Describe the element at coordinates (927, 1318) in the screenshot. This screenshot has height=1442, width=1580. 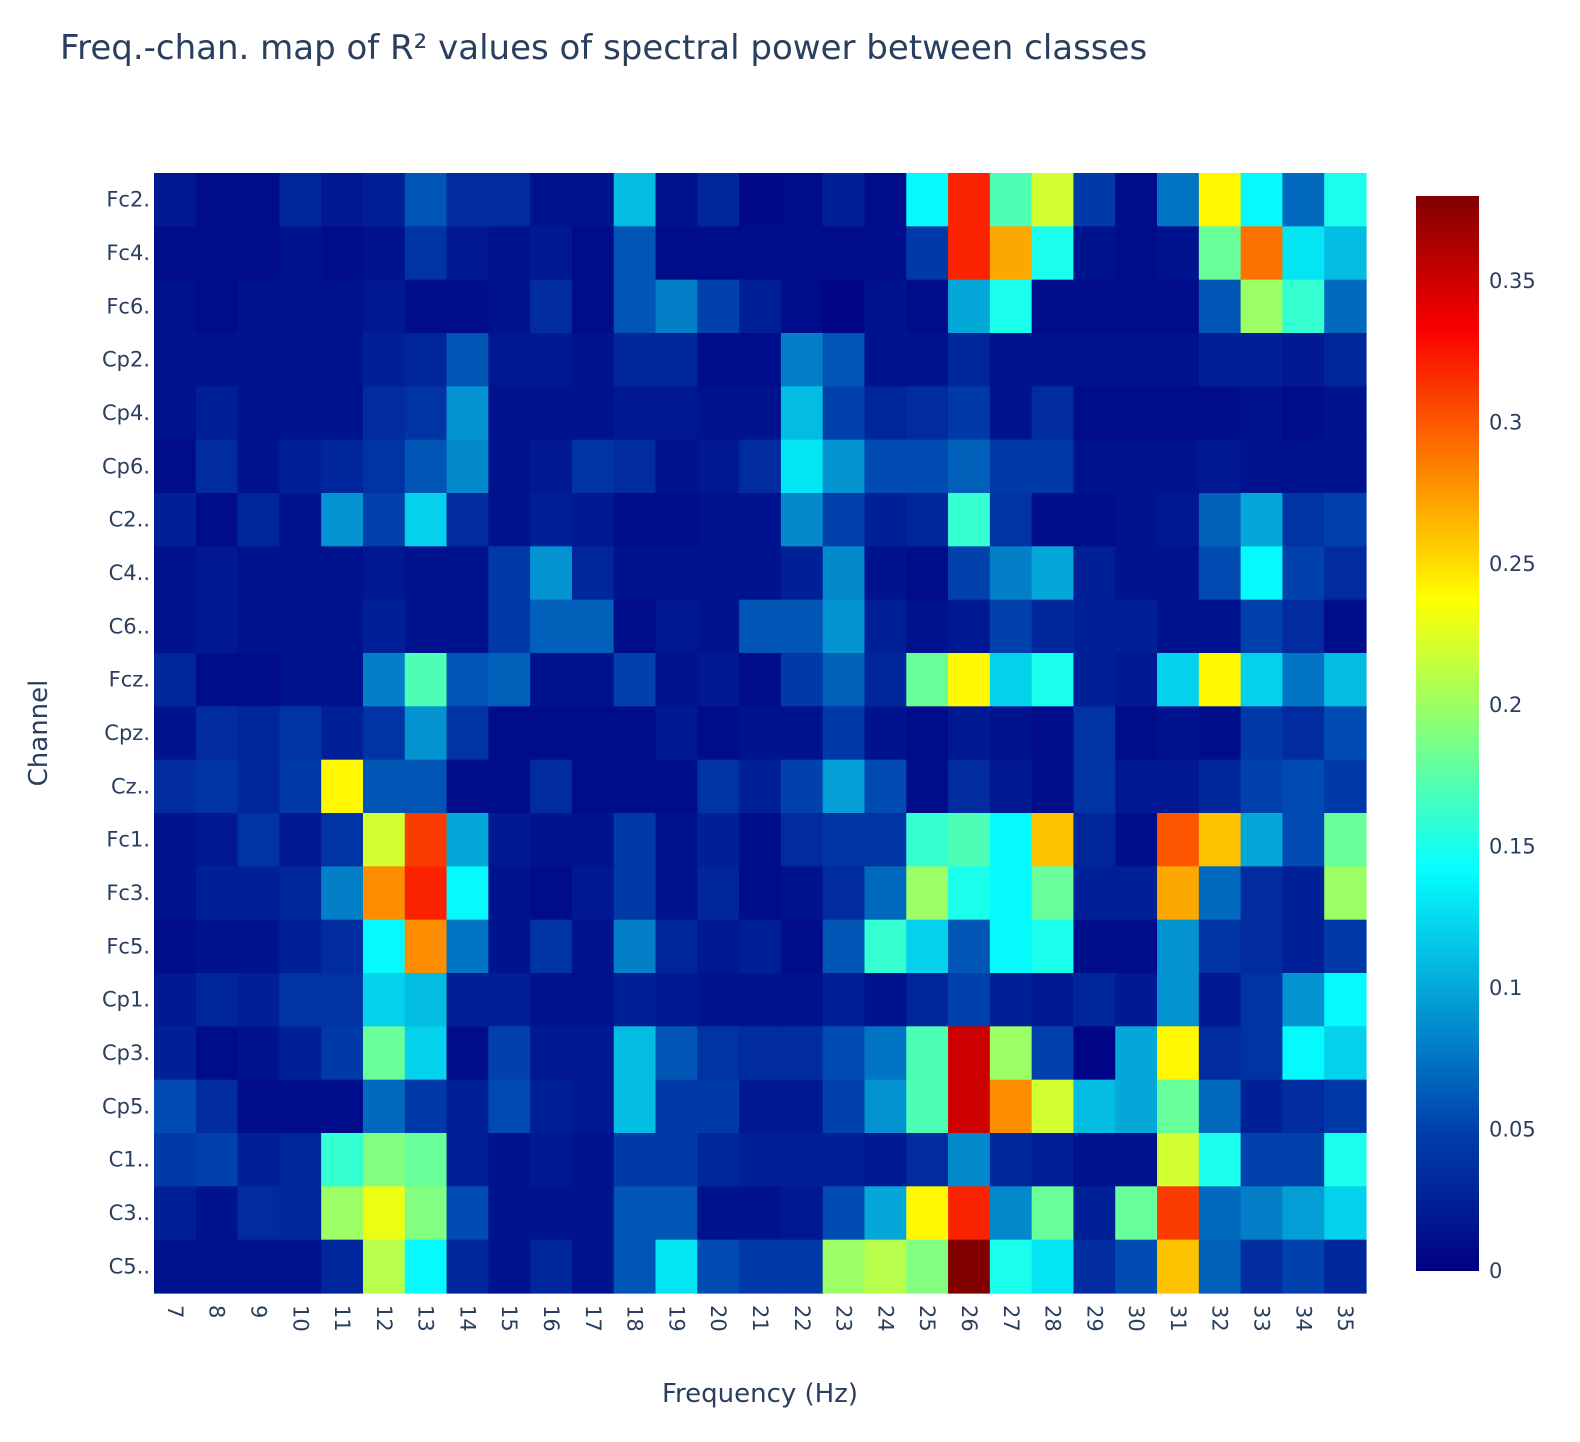
I see `x-tick-label: 25` at that location.